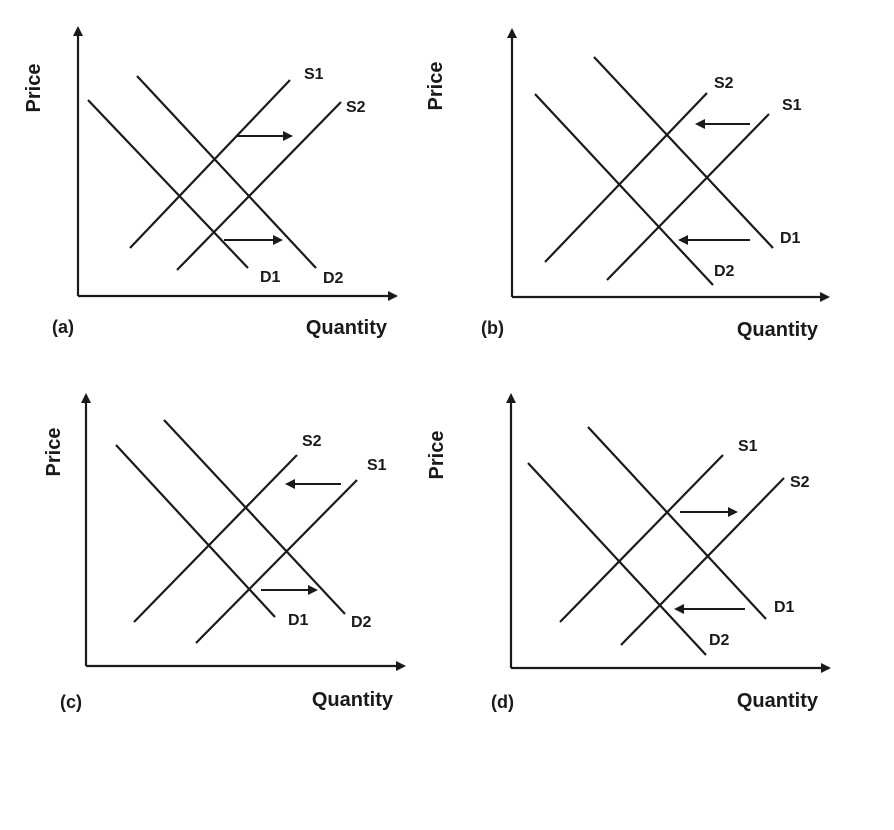  What do you see at coordinates (492, 328) in the screenshot?
I see `panel-label: (b)` at bounding box center [492, 328].